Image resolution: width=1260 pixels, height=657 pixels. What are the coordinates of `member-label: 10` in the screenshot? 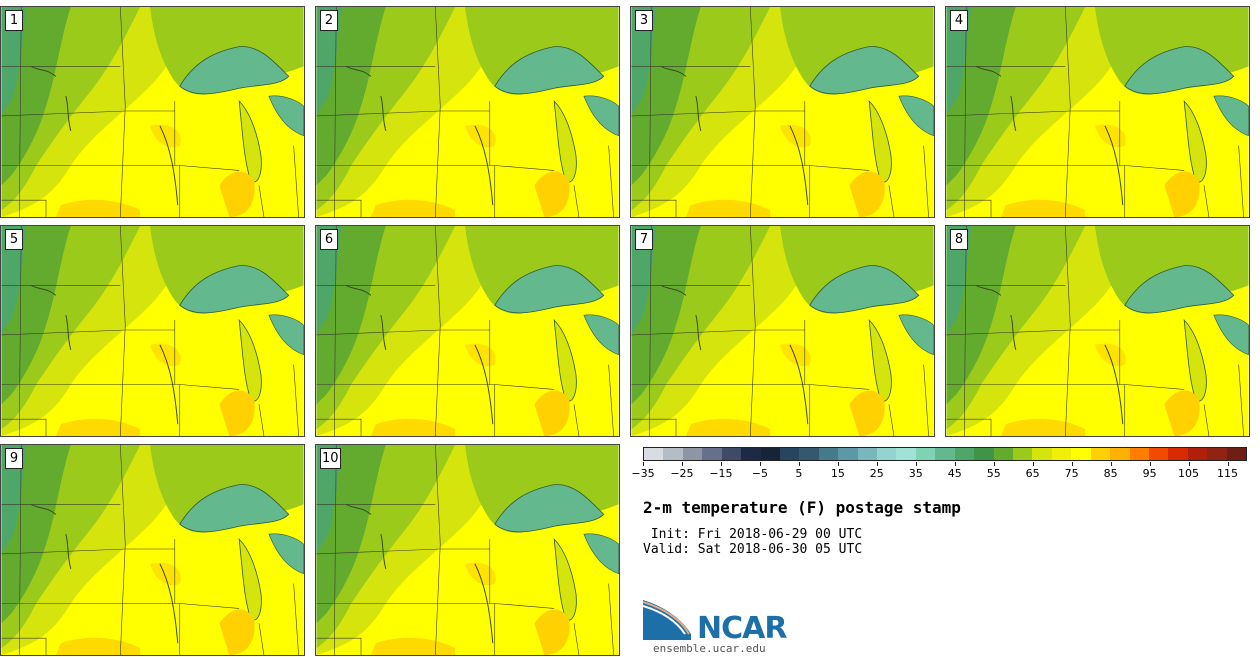 It's located at (330, 458).